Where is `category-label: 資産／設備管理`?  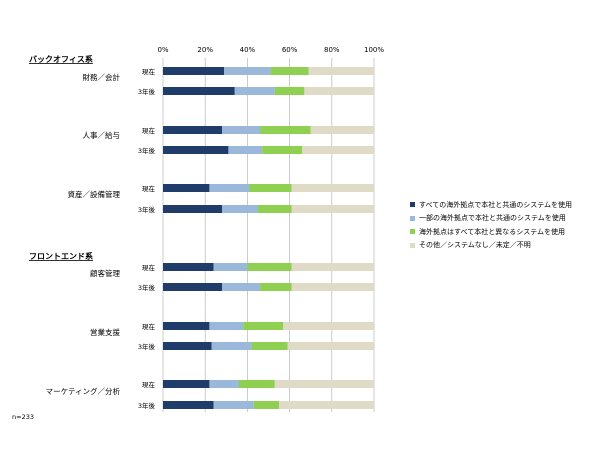 category-label: 資産／設備管理 is located at coordinates (94, 194).